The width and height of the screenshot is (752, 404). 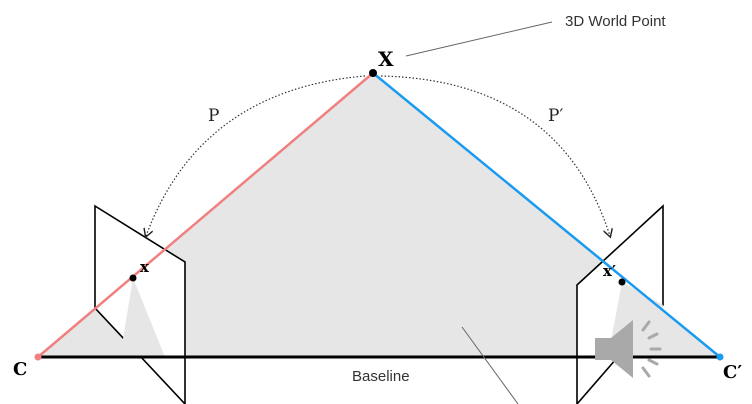 What do you see at coordinates (133, 278) in the screenshot?
I see `image-point-left-dot` at bounding box center [133, 278].